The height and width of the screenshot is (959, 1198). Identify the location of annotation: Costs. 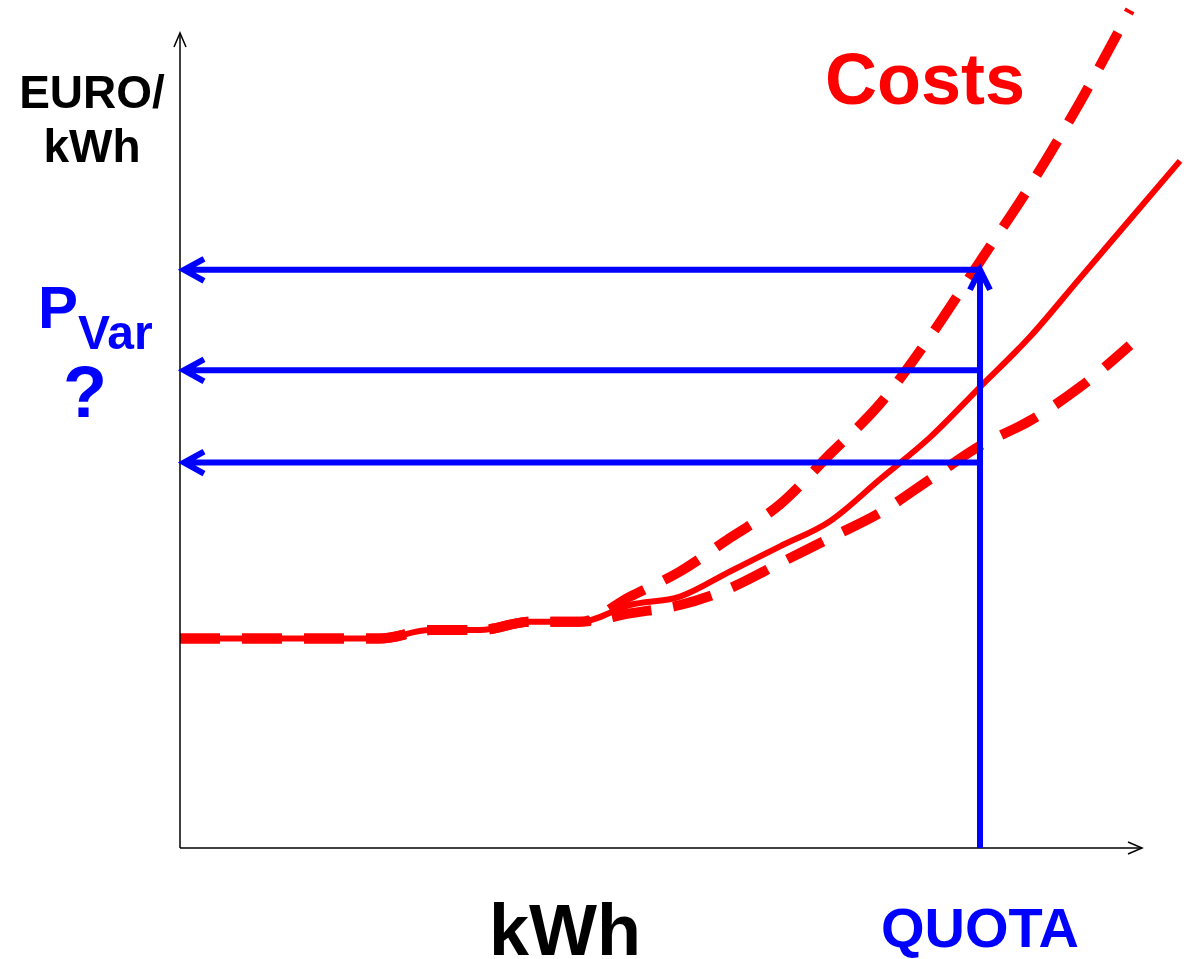
(925, 79).